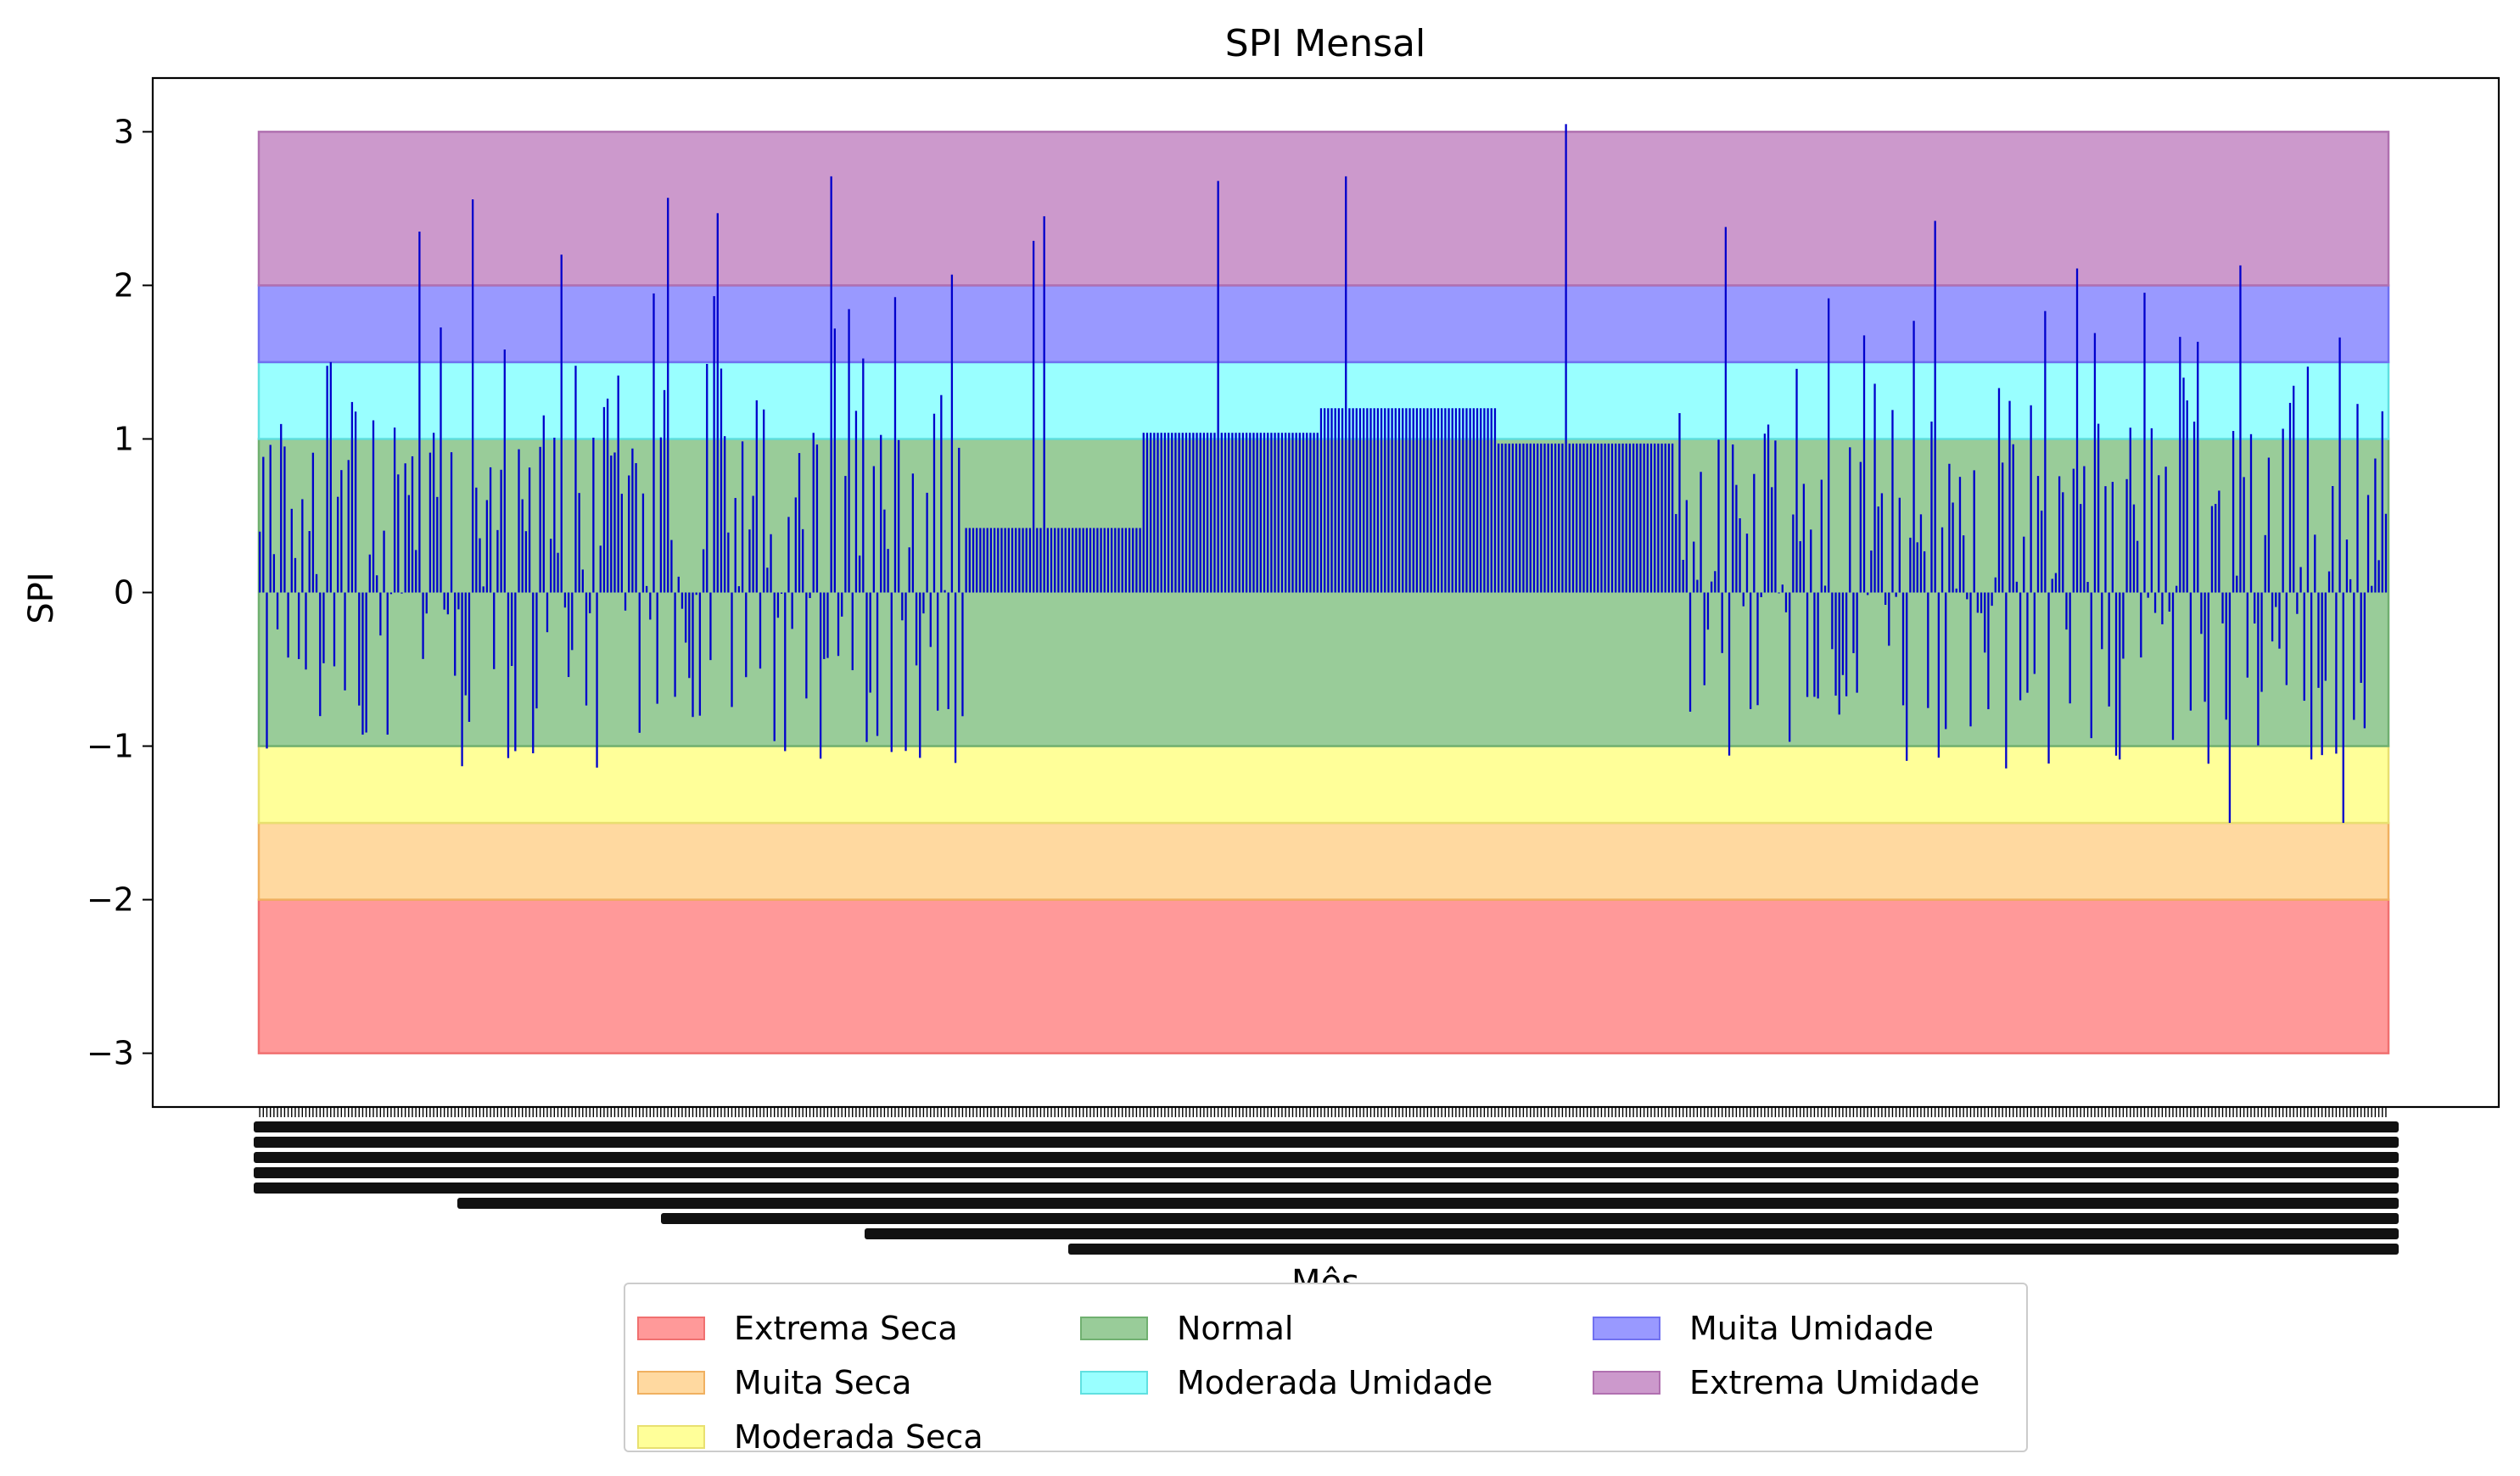 This screenshot has width=2520, height=1476. Describe the element at coordinates (41, 597) in the screenshot. I see `y-axis-label: SPI` at that location.